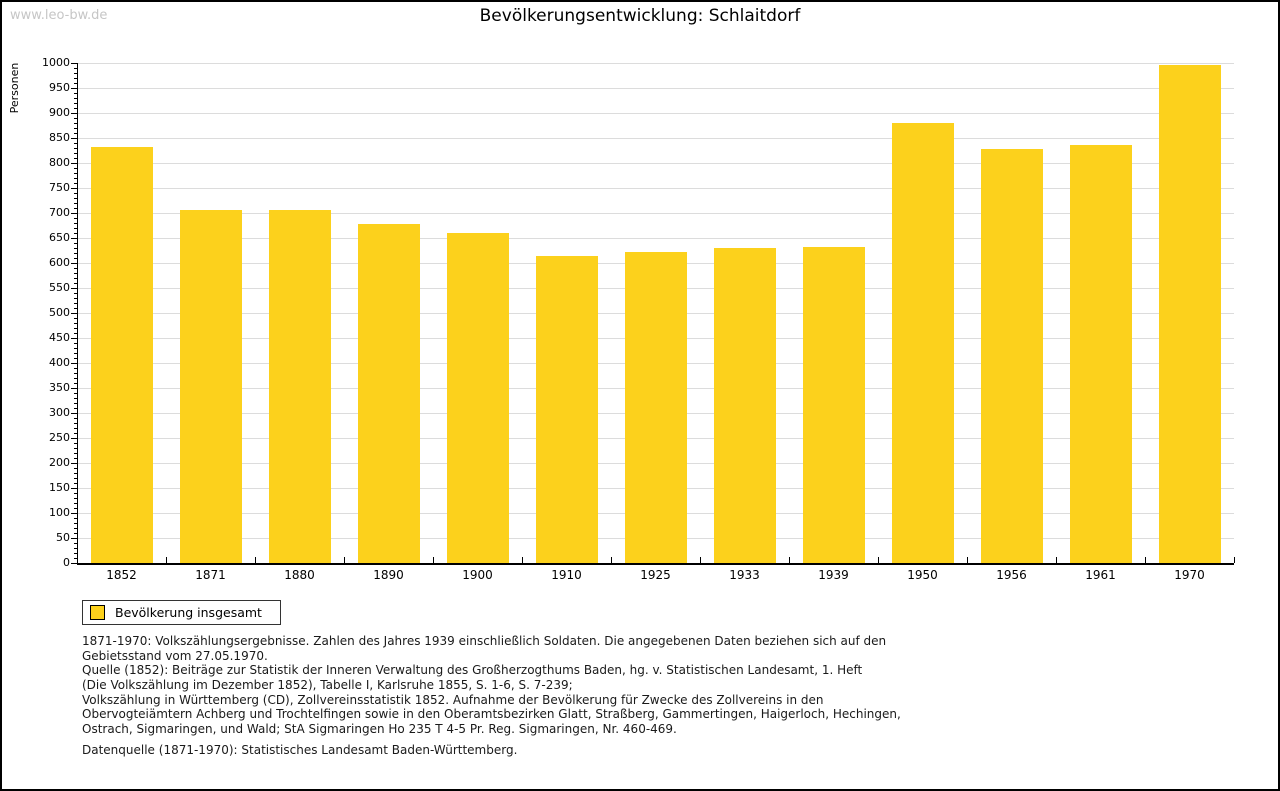  What do you see at coordinates (833, 575) in the screenshot?
I see `x-tick-label-1939: 1939` at bounding box center [833, 575].